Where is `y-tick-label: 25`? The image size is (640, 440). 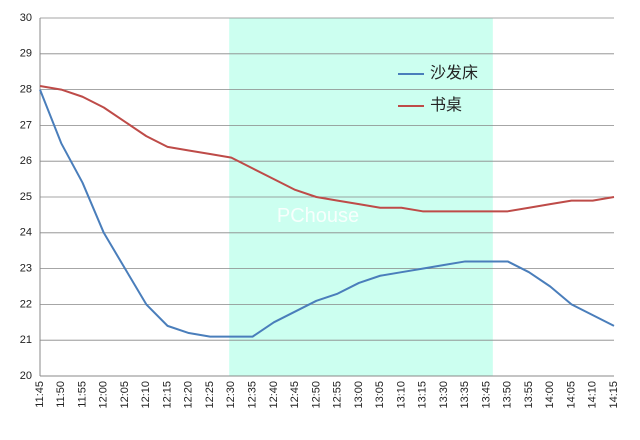
y-tick-label: 25 is located at coordinates (26, 197).